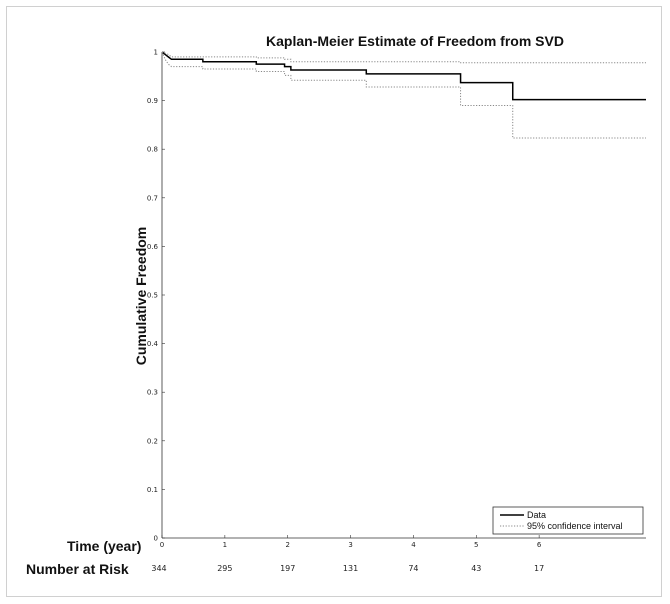 The width and height of the screenshot is (670, 604). What do you see at coordinates (536, 515) in the screenshot?
I see `legend-entry-data: Data` at bounding box center [536, 515].